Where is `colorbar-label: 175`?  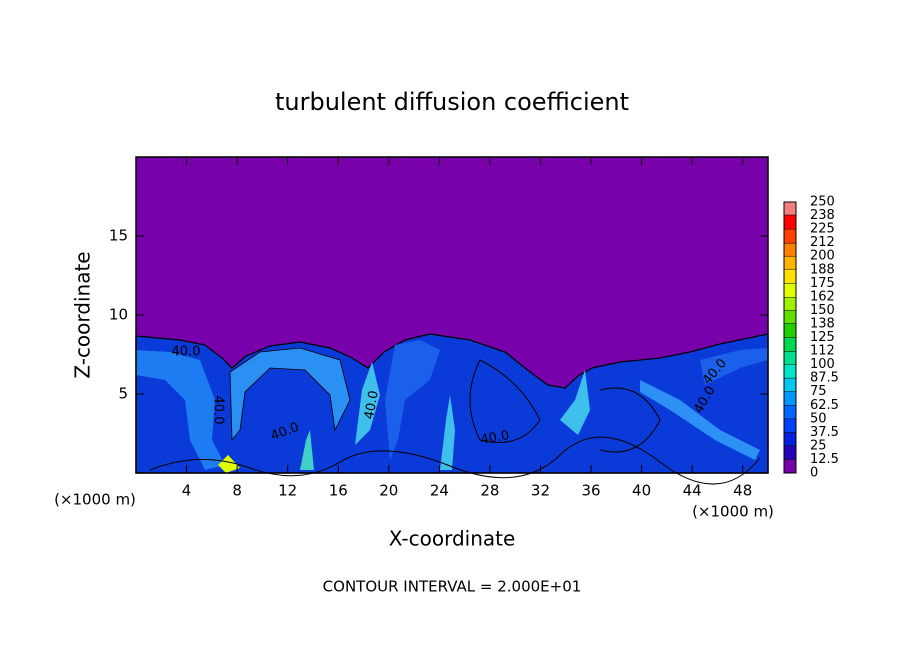 colorbar-label: 175 is located at coordinates (822, 283).